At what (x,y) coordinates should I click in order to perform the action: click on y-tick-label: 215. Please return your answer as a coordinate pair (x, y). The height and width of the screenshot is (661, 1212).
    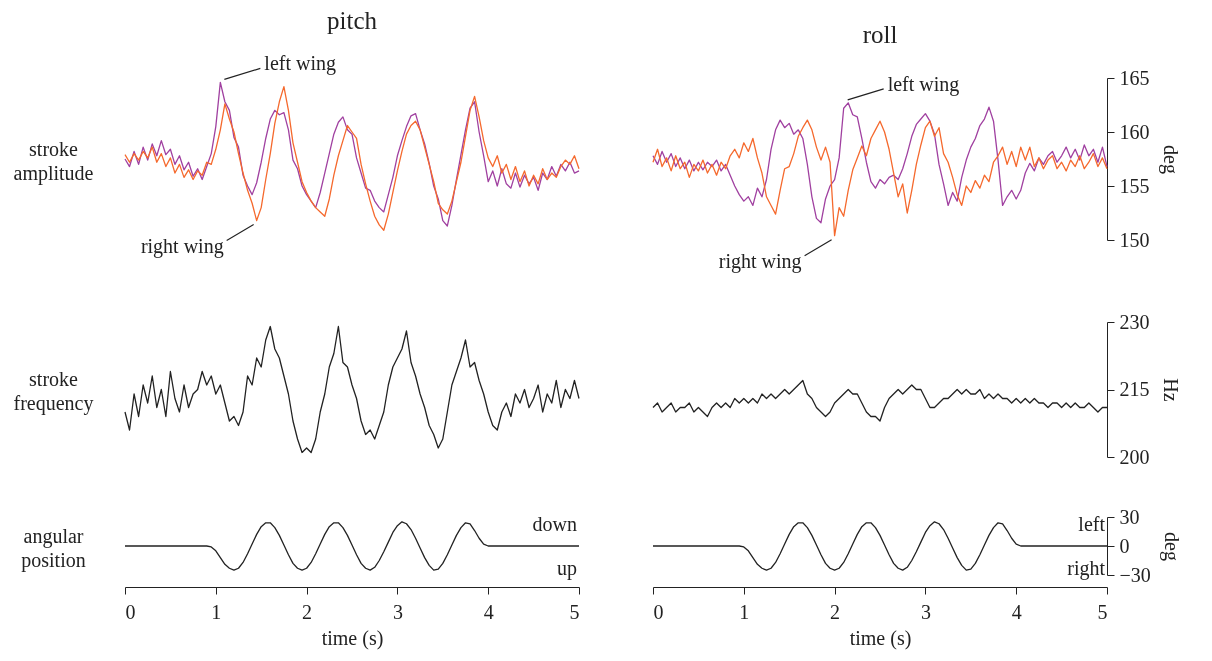
    Looking at the image, I should click on (1134, 389).